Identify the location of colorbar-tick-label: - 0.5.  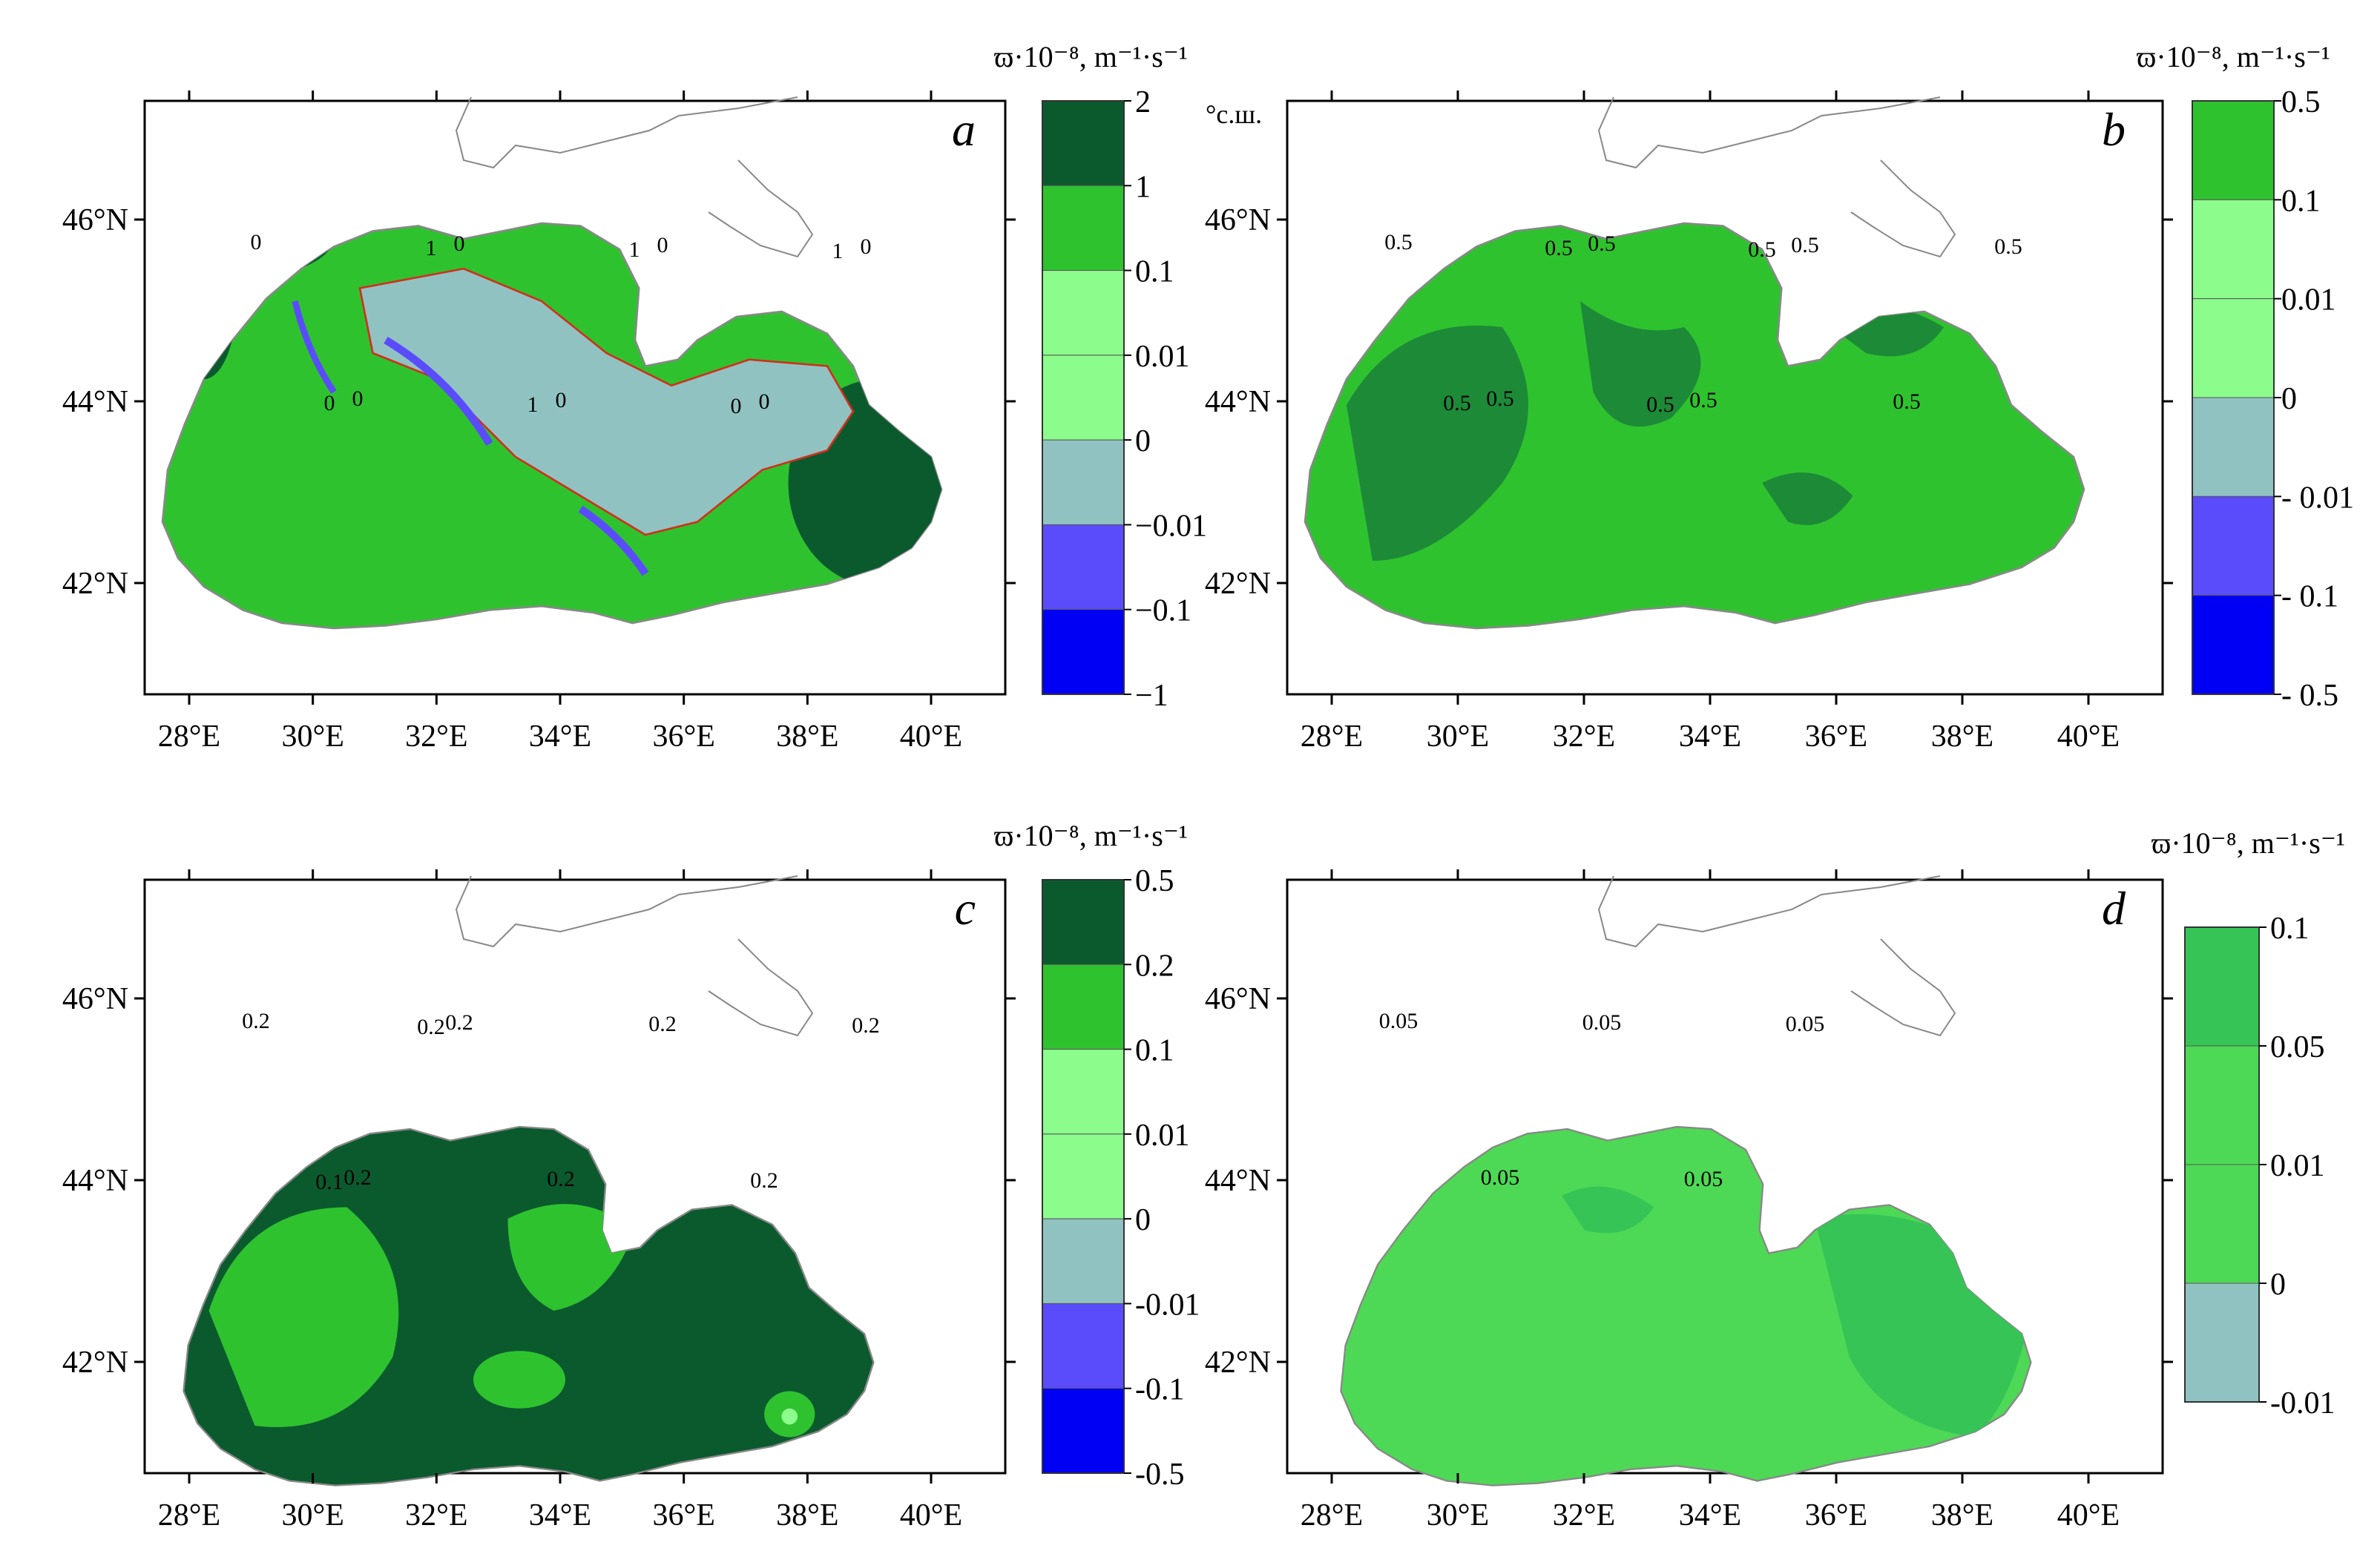
(2310, 696).